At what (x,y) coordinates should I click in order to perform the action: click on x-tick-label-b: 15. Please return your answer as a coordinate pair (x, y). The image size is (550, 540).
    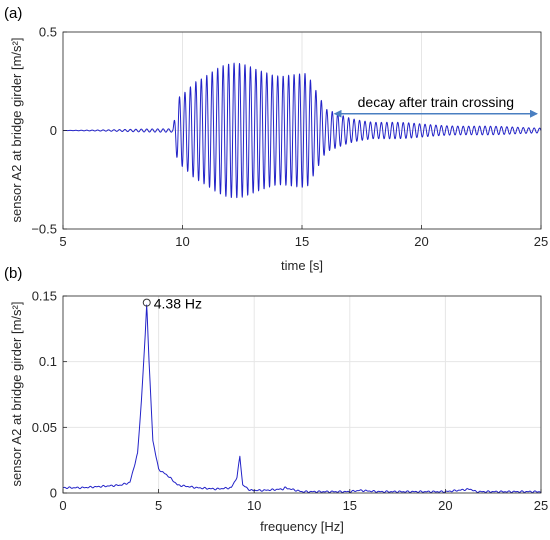
    Looking at the image, I should click on (350, 505).